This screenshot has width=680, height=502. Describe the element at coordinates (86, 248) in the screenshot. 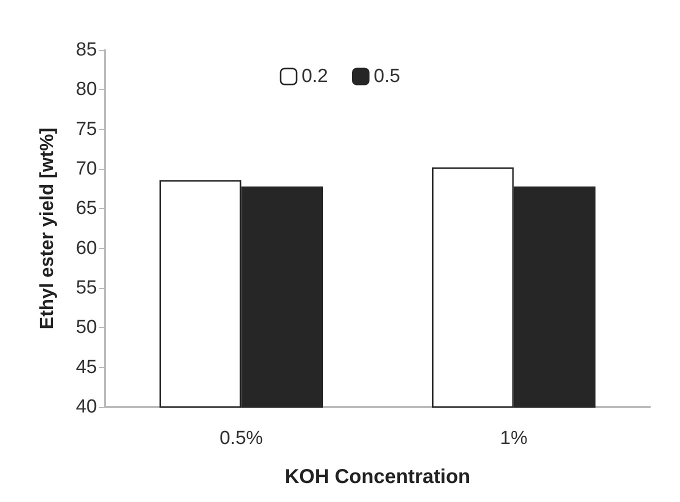

I see `y-tick-label: 60` at that location.